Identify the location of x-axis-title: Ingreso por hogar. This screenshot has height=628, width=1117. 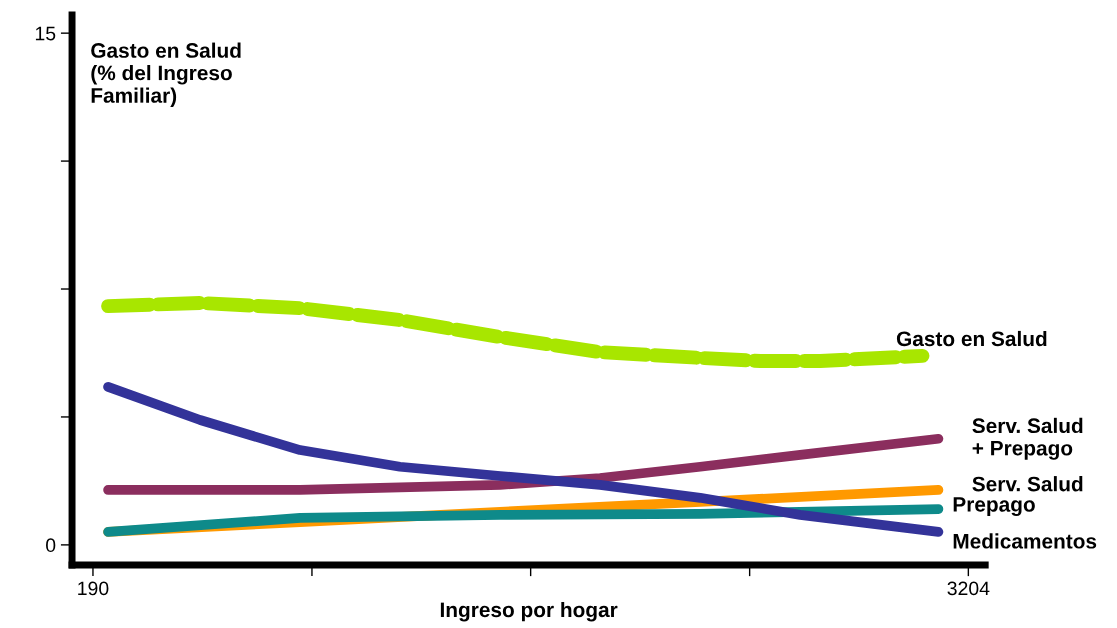
(529, 611).